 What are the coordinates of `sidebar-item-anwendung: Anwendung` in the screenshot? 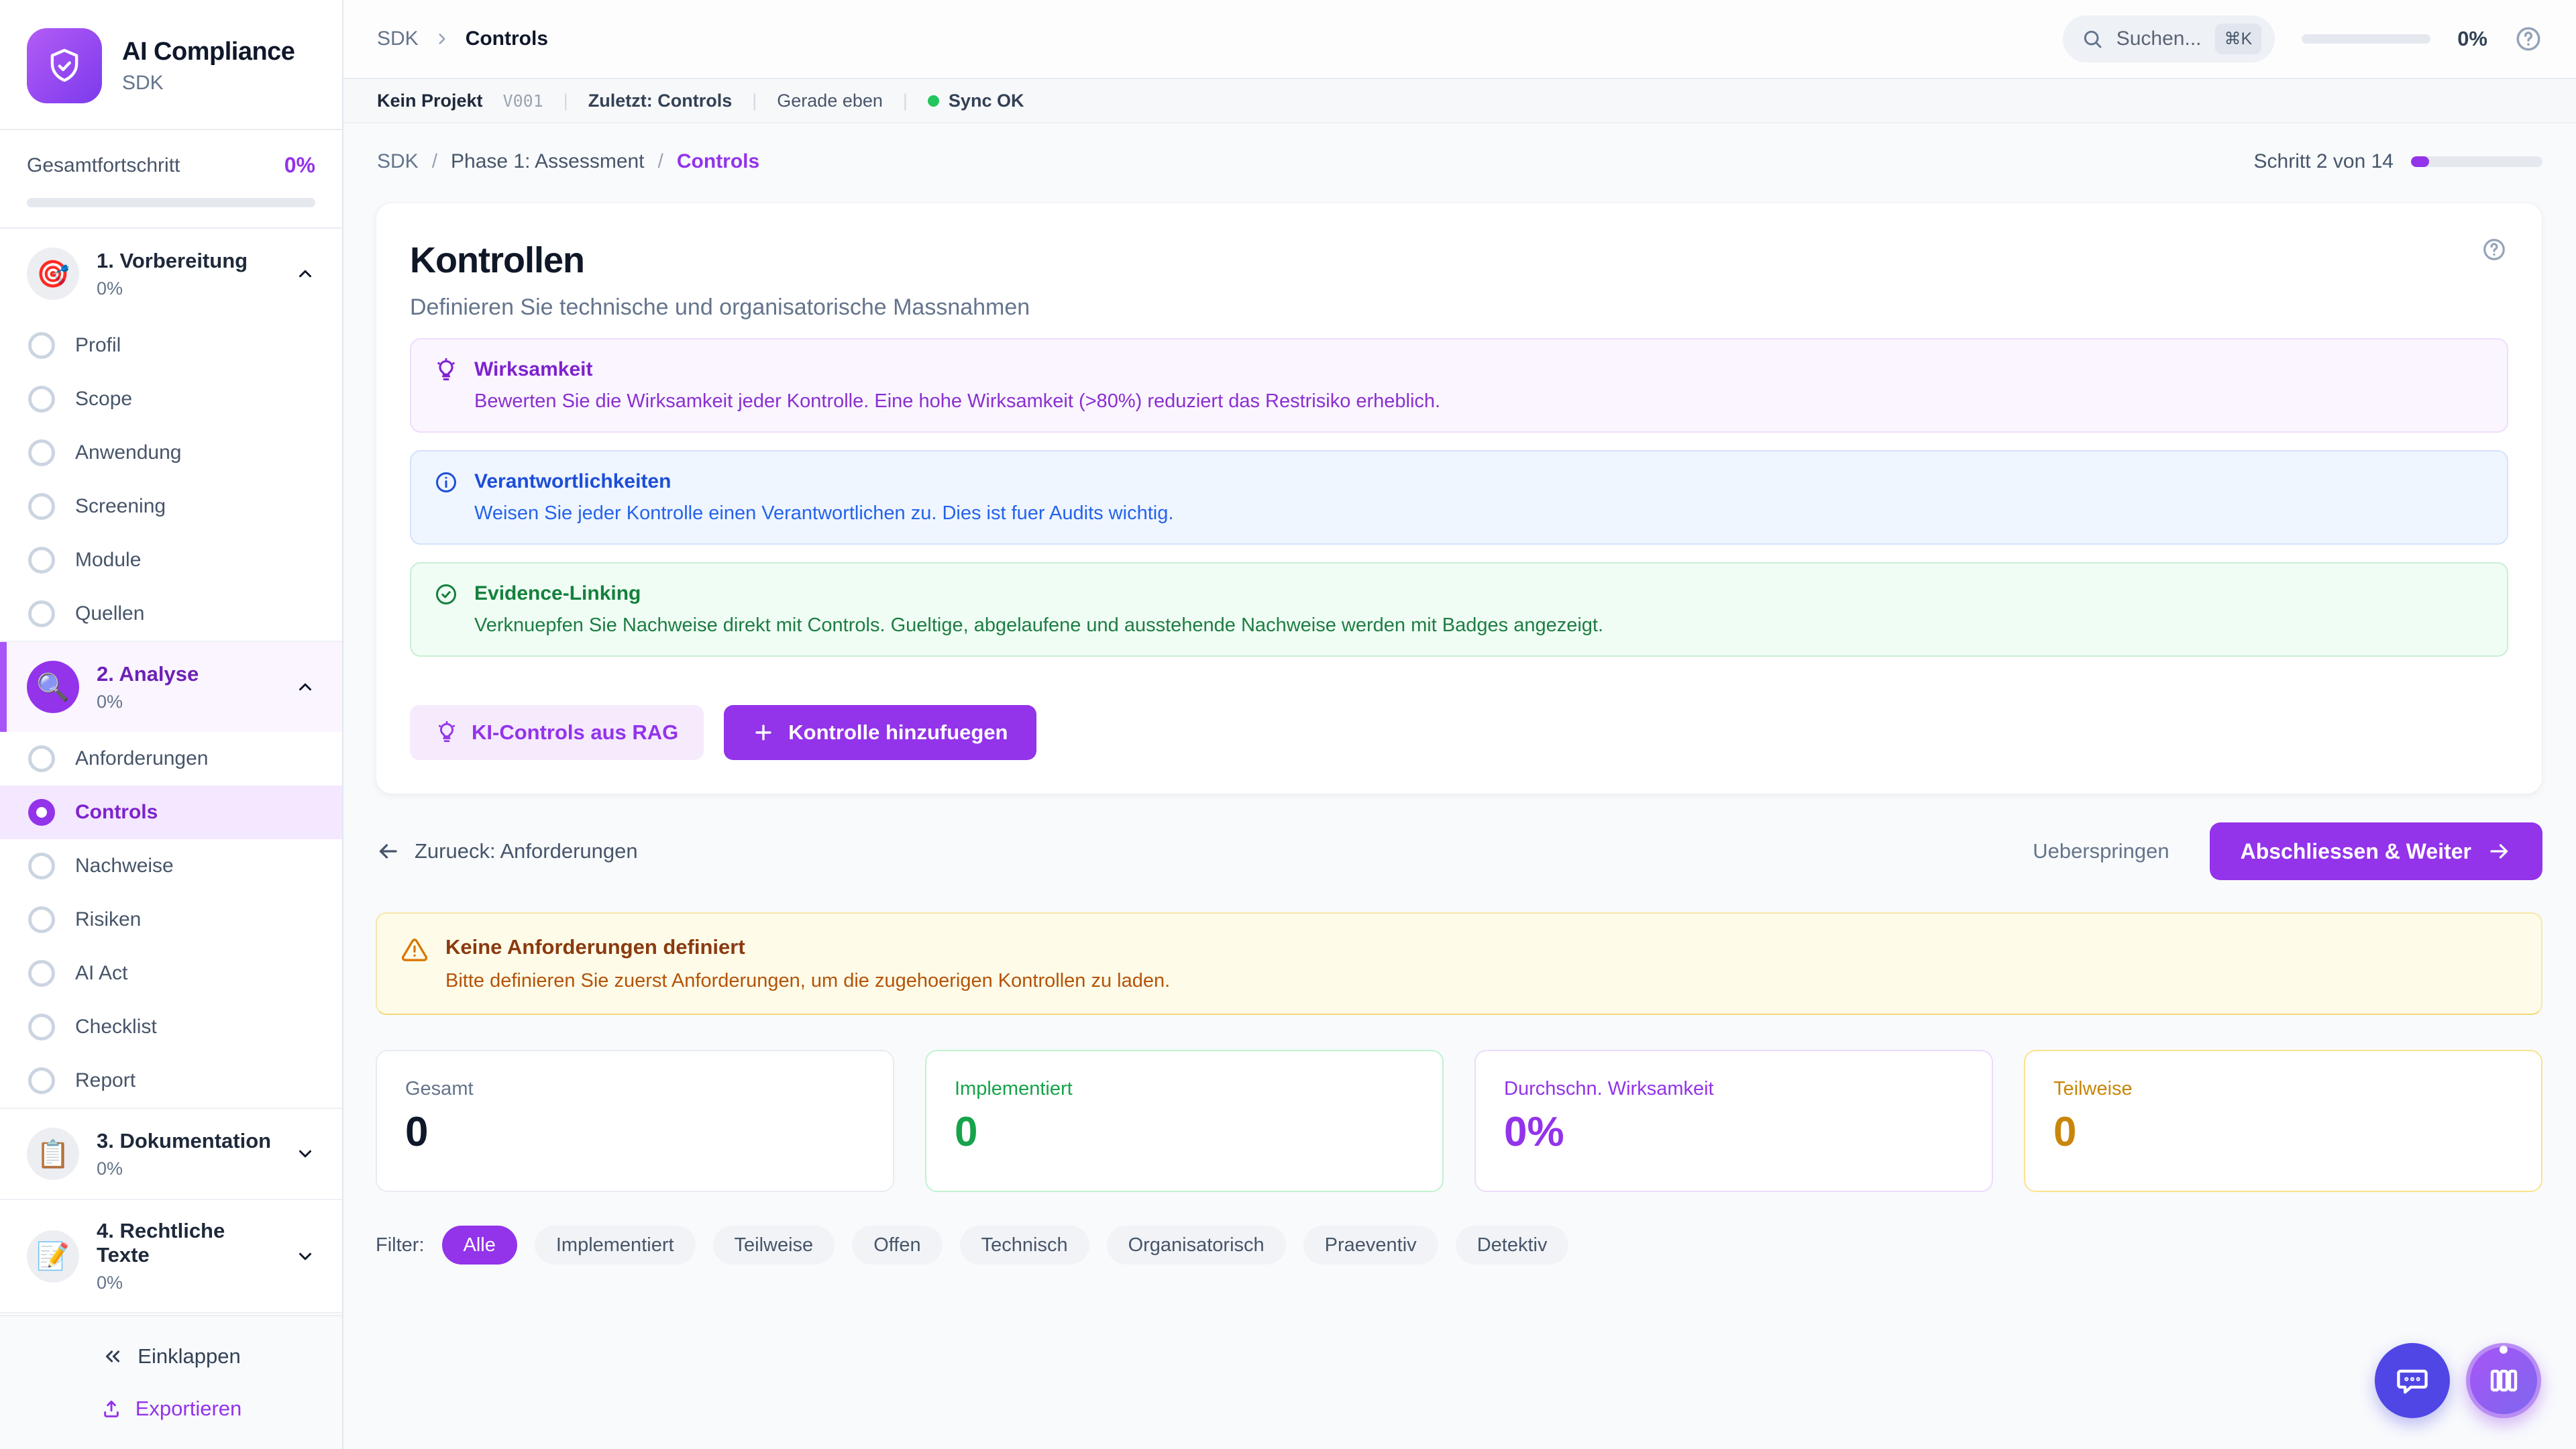 It's located at (171, 453).